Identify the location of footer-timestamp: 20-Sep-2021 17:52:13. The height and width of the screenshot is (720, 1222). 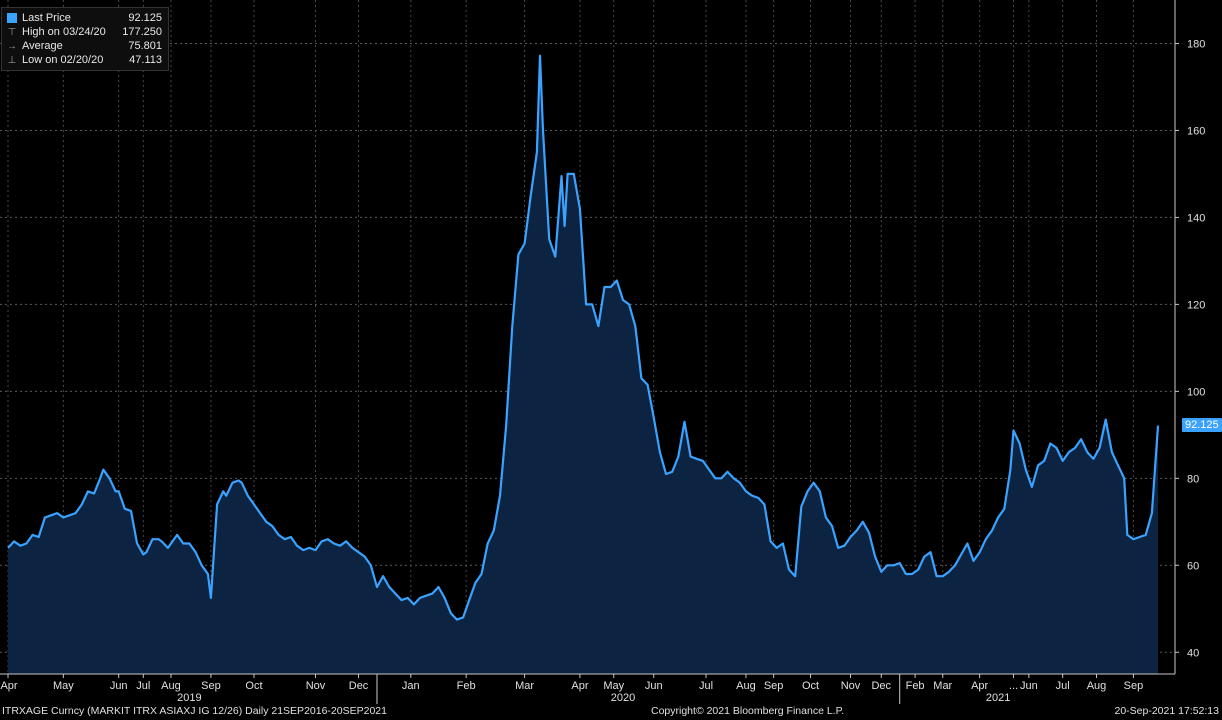
(1166, 711).